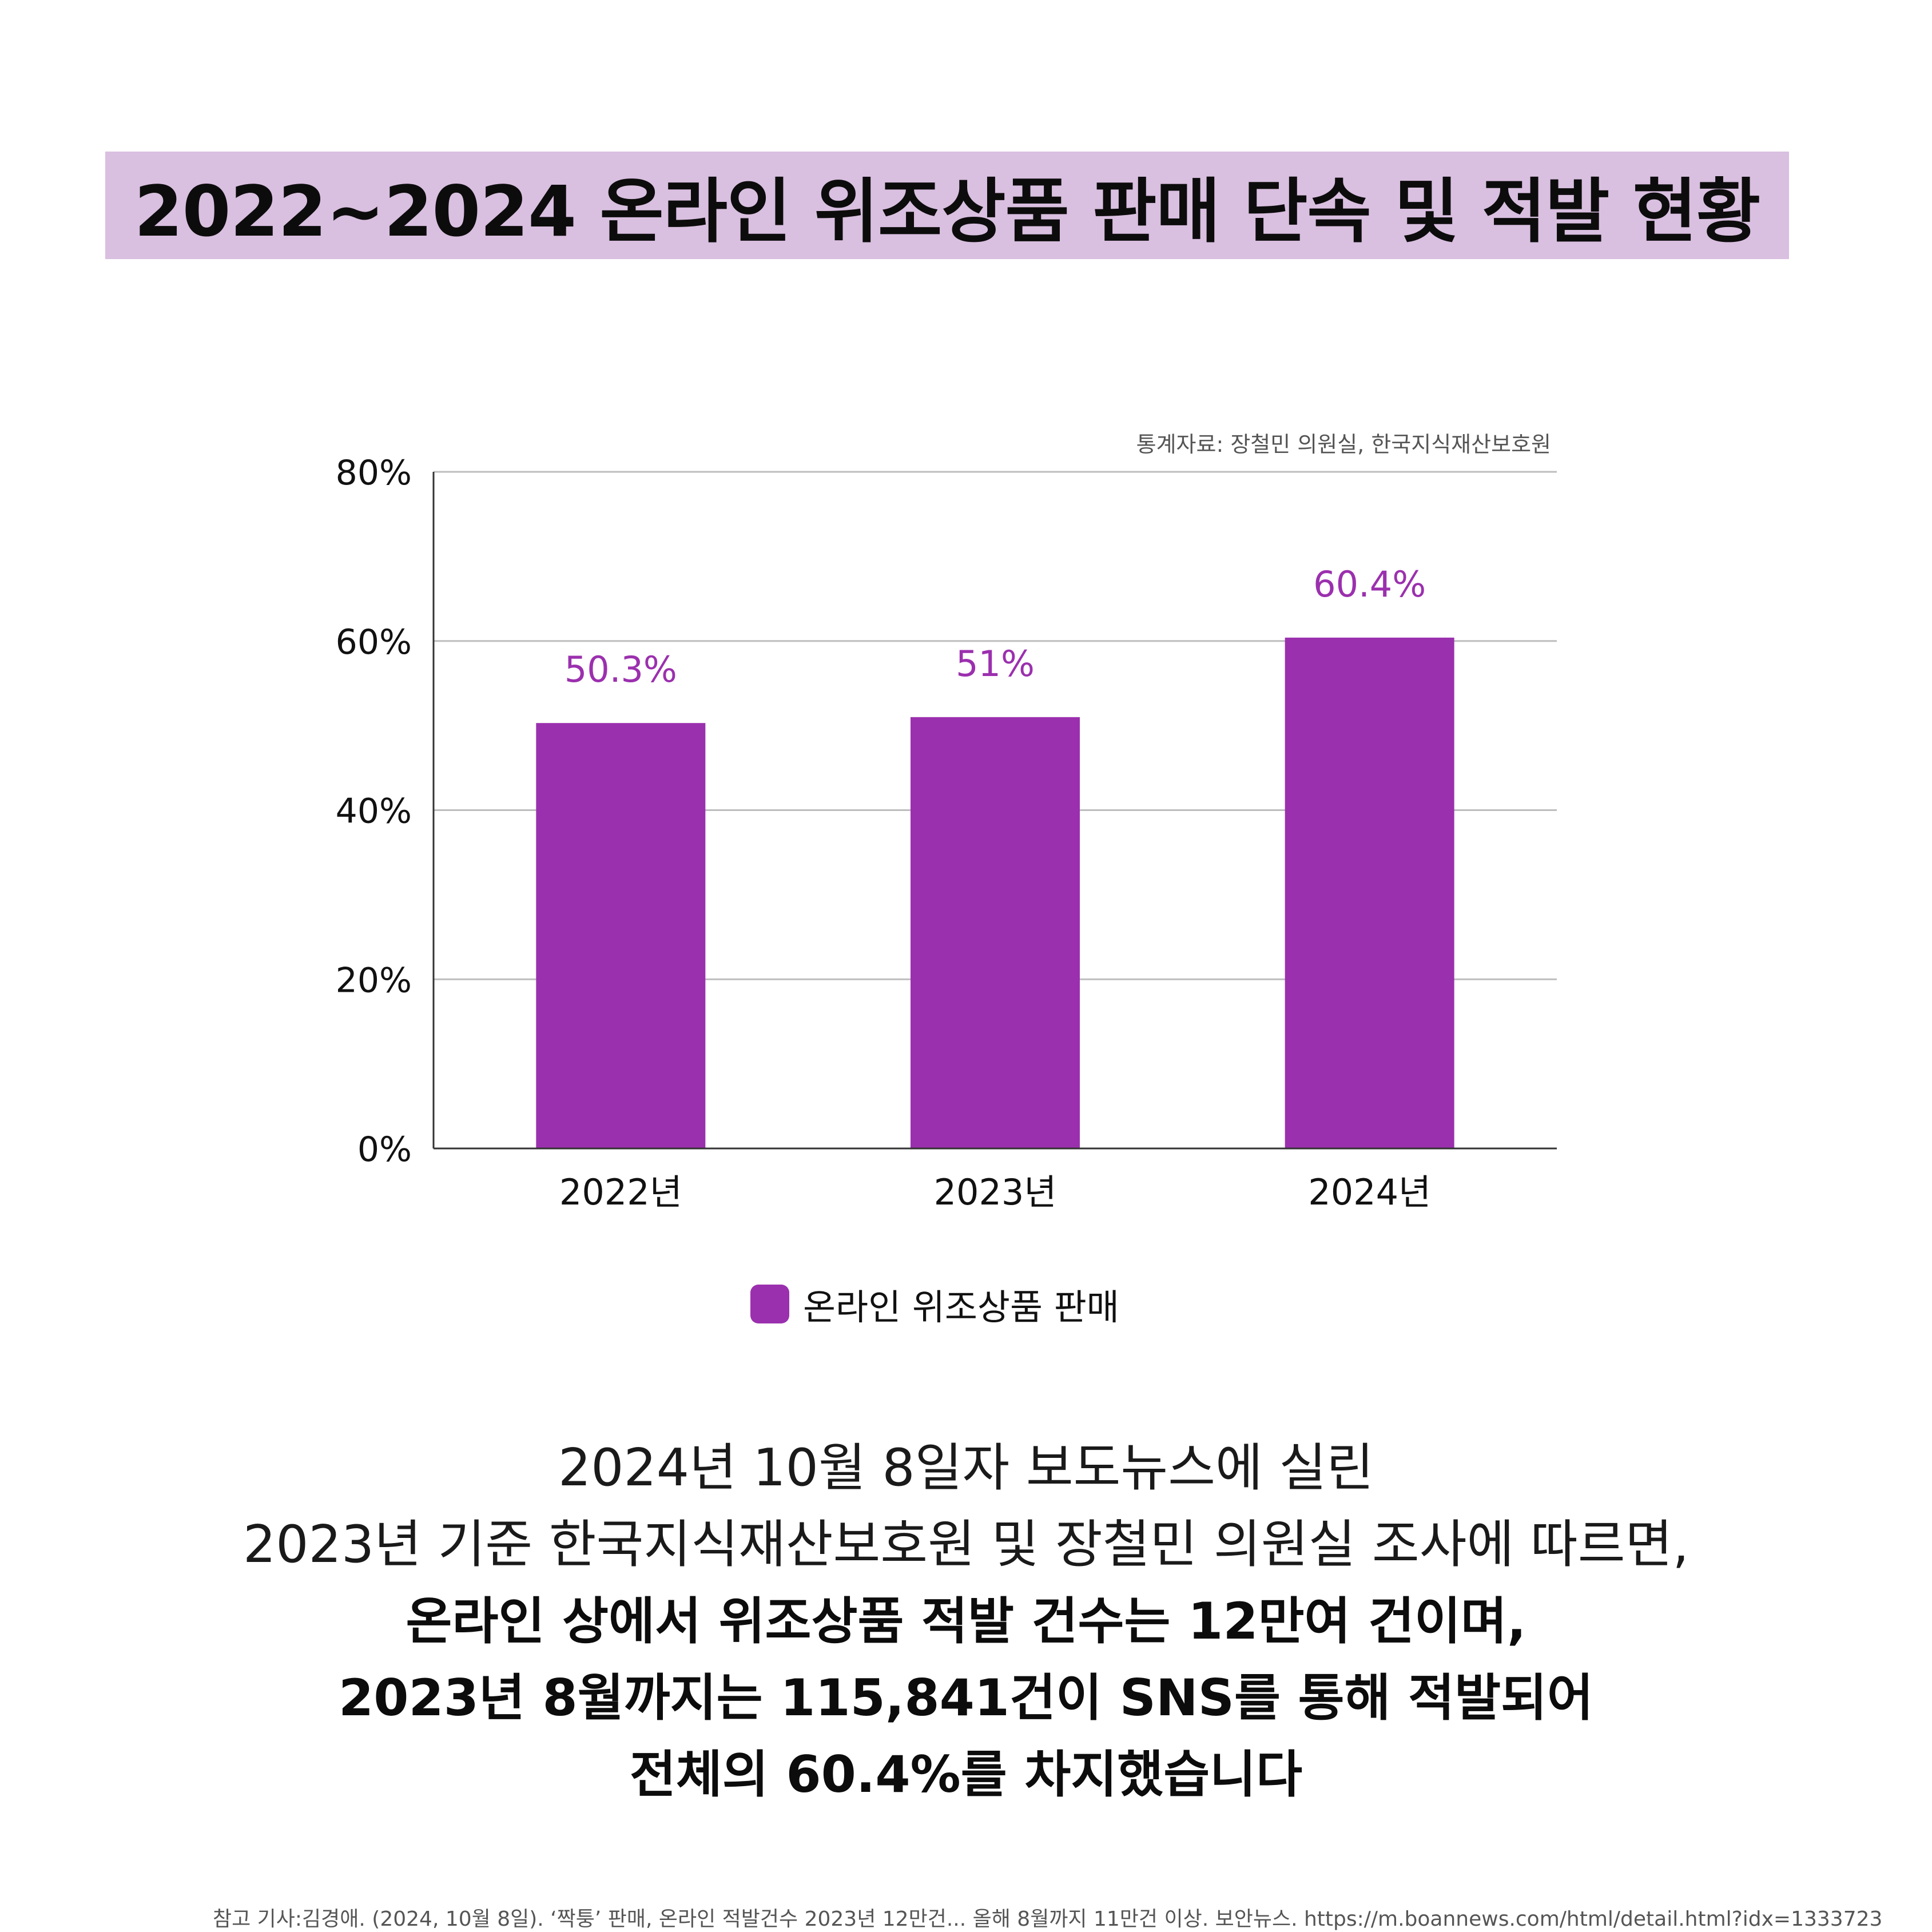 This screenshot has height=1932, width=1932. Describe the element at coordinates (621, 669) in the screenshot. I see `data-label: 50.3%` at that location.